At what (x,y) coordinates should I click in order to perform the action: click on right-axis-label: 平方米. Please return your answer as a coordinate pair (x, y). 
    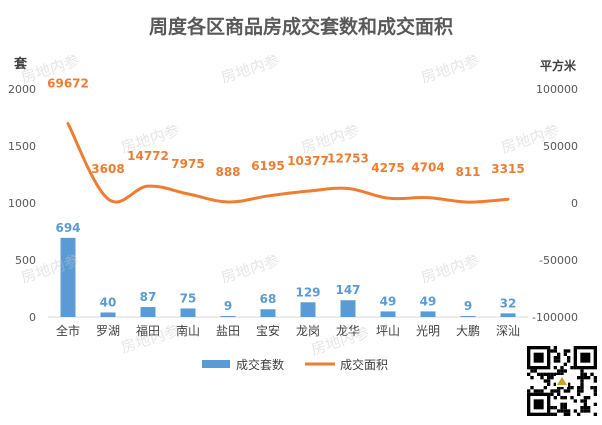
    Looking at the image, I should click on (558, 65).